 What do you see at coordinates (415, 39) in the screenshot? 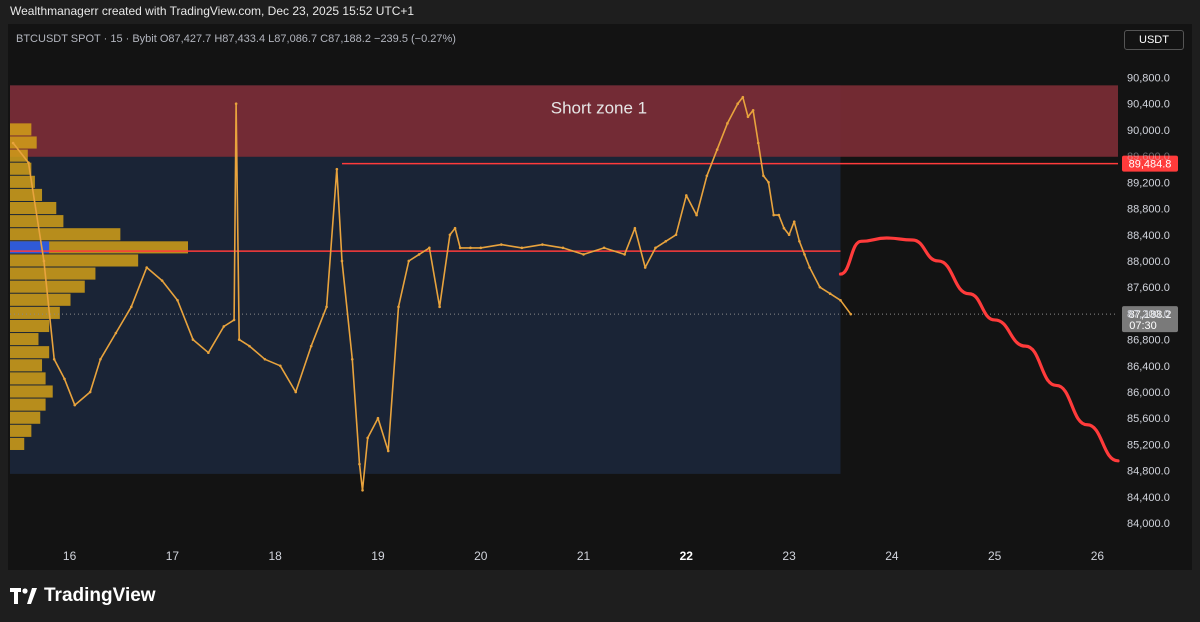
I see `price-change: −239.5 (−0.27%)` at bounding box center [415, 39].